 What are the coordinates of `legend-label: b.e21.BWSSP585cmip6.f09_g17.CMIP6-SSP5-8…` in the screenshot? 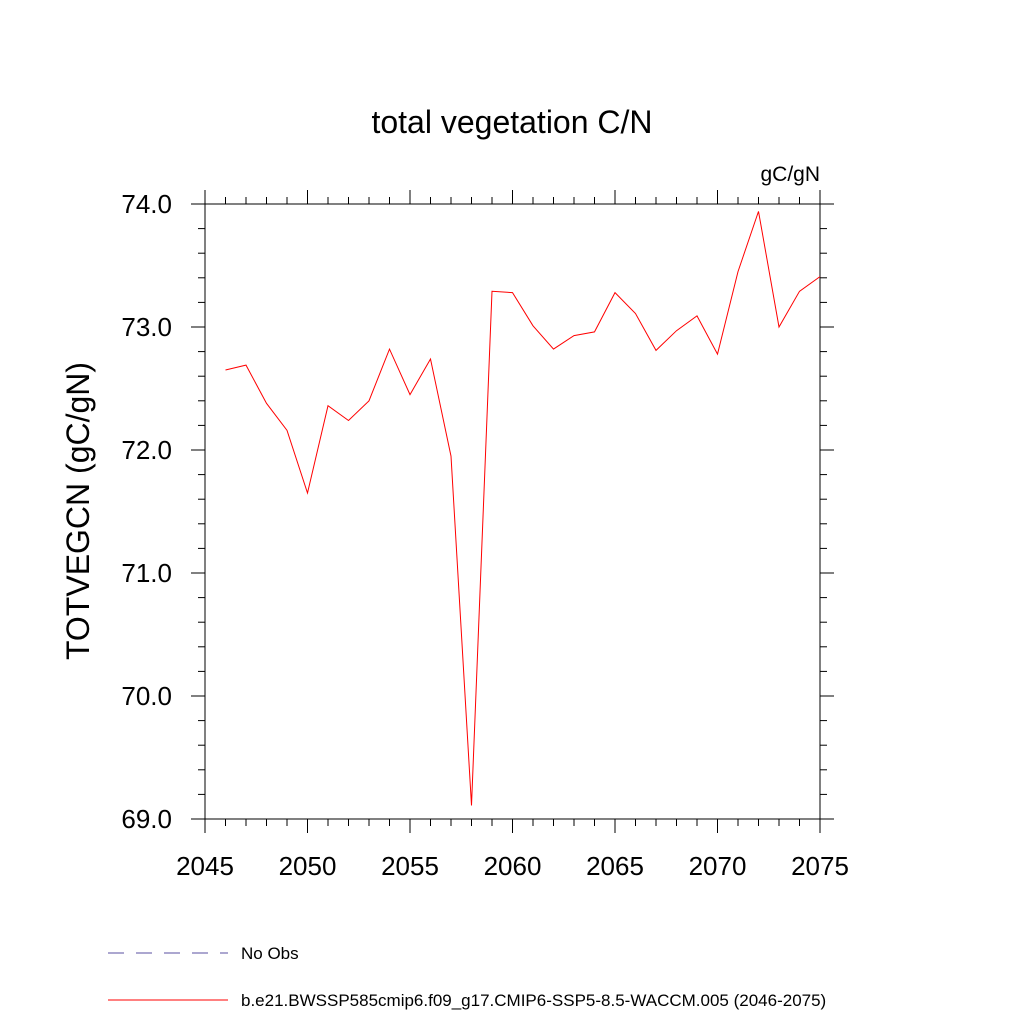 It's located at (533, 1000).